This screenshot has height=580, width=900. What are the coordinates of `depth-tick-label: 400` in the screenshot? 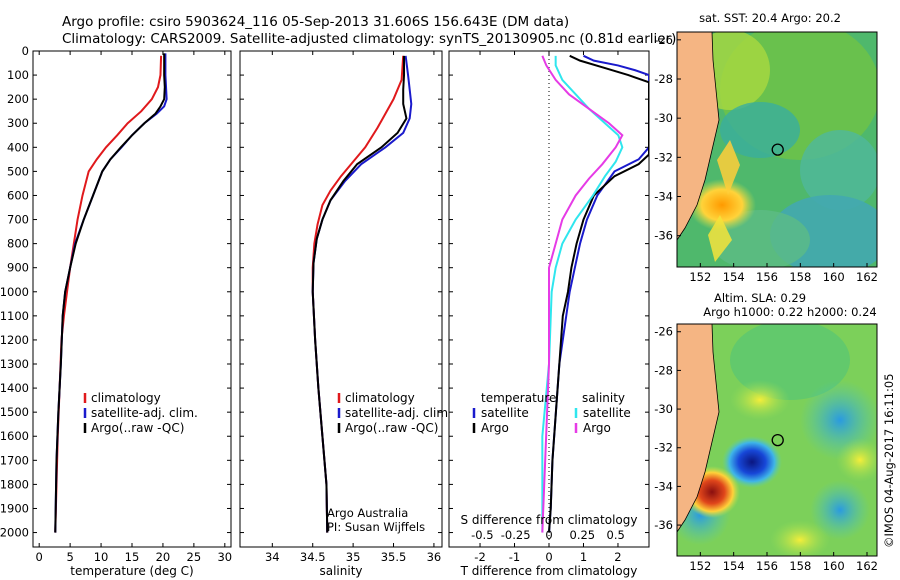 It's located at (18, 147).